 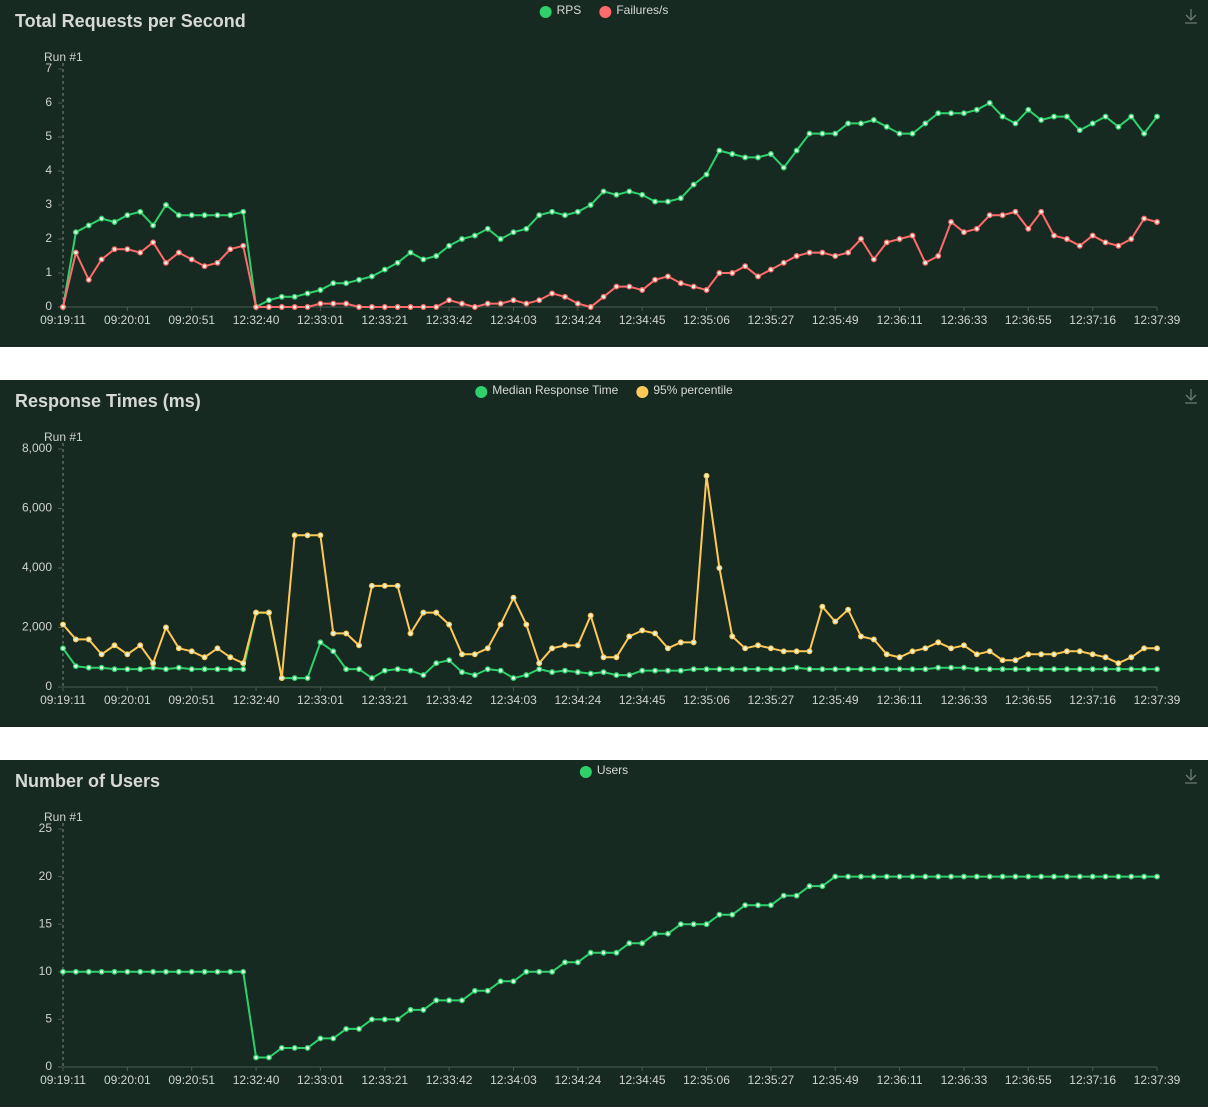 I want to click on y-tick-label: 20, so click(x=46, y=876).